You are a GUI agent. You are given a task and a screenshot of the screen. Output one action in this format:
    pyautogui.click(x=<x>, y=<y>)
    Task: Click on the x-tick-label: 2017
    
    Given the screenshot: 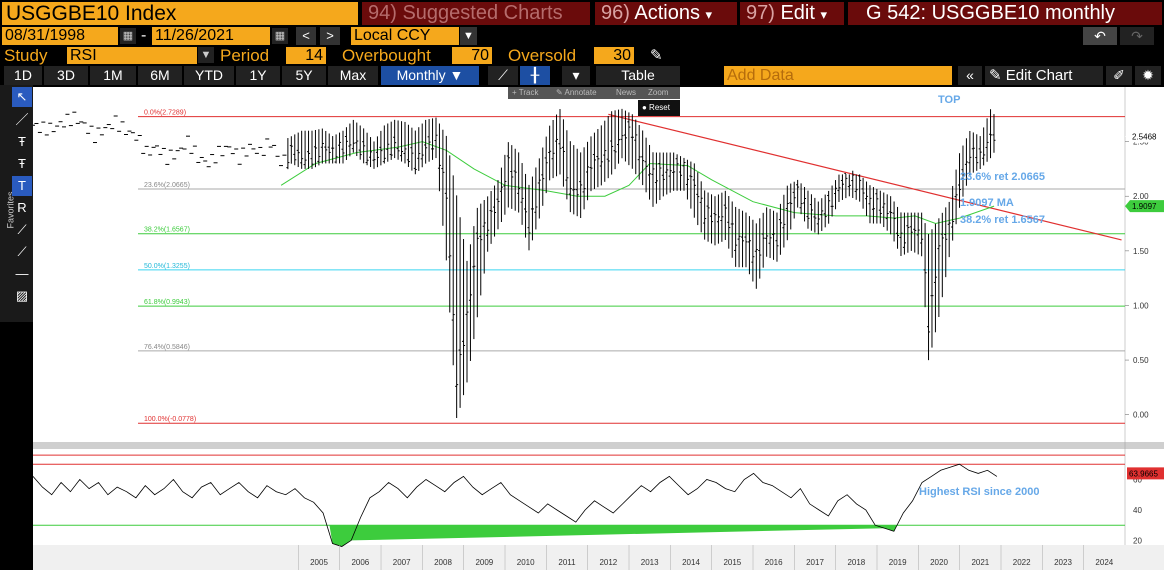 What is the action you would take?
    pyautogui.click(x=815, y=562)
    